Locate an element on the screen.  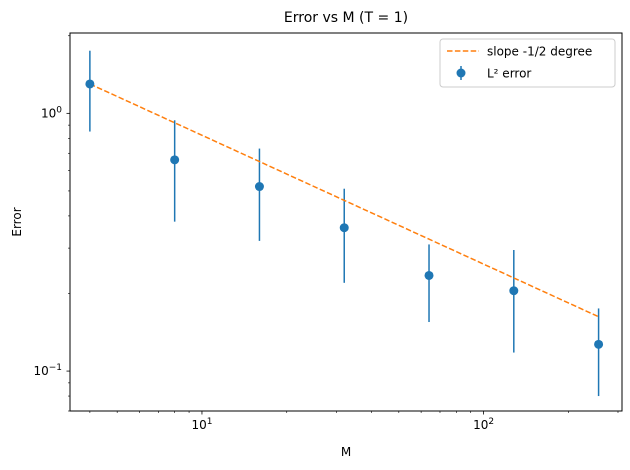
legend-line-label: slope -1/2 degree is located at coordinates (539, 52).